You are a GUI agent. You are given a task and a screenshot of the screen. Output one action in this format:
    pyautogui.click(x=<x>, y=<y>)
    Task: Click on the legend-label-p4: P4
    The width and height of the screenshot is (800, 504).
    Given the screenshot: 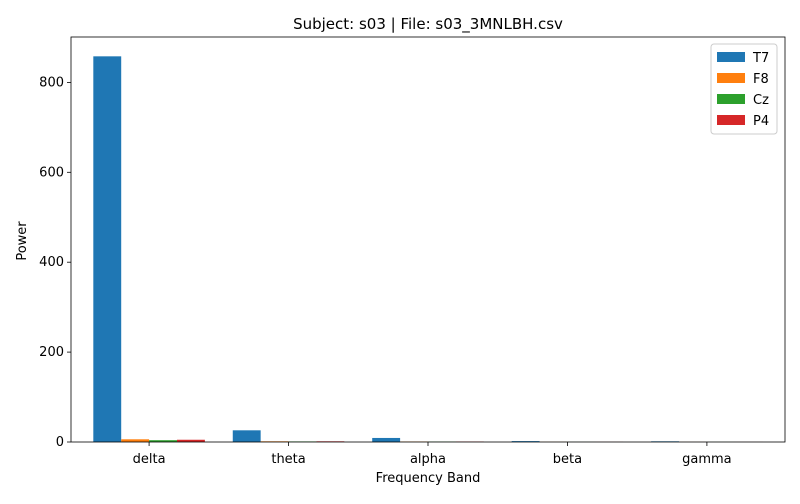 What is the action you would take?
    pyautogui.click(x=761, y=121)
    